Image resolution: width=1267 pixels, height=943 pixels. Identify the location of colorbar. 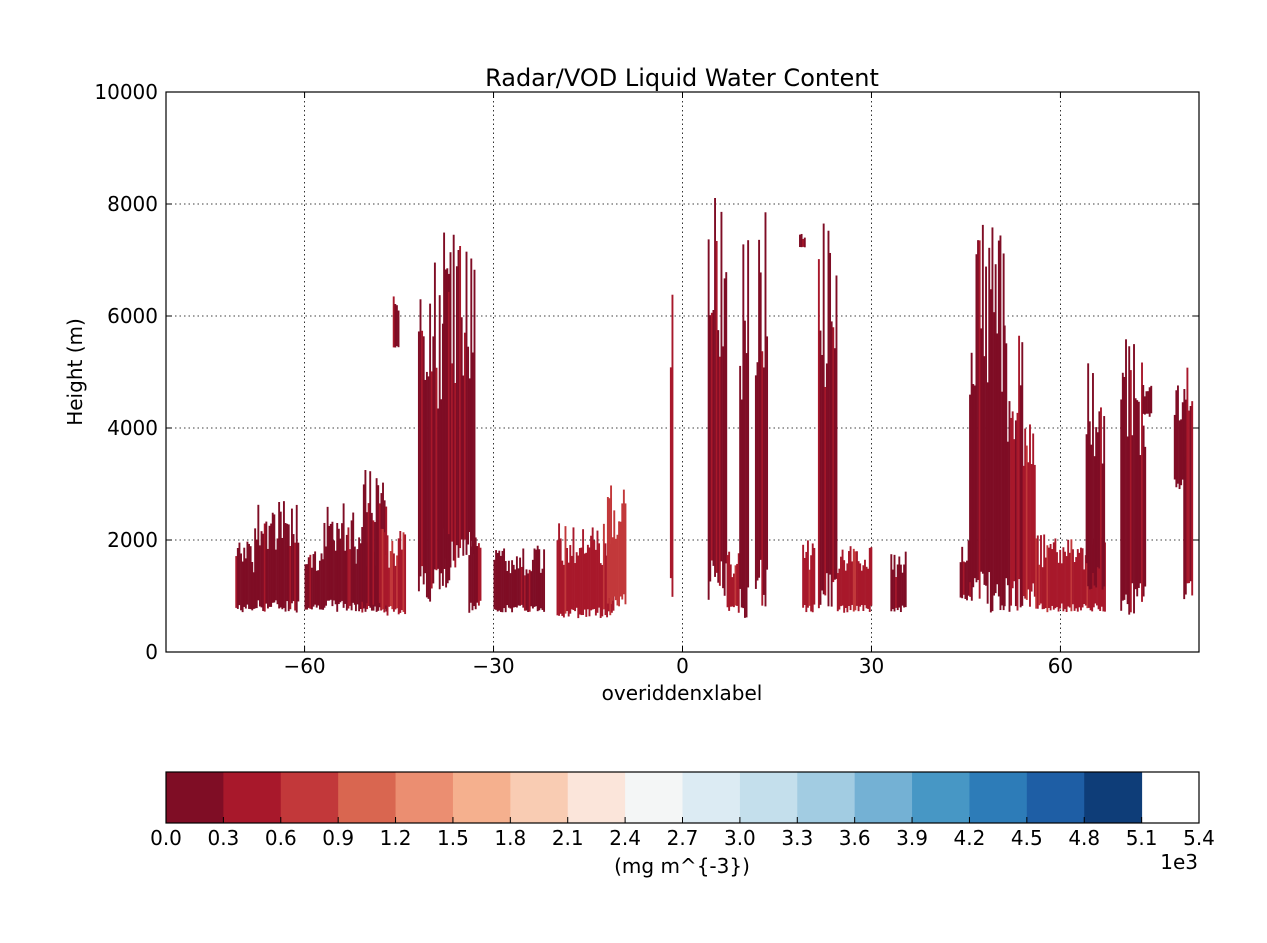
(654, 797).